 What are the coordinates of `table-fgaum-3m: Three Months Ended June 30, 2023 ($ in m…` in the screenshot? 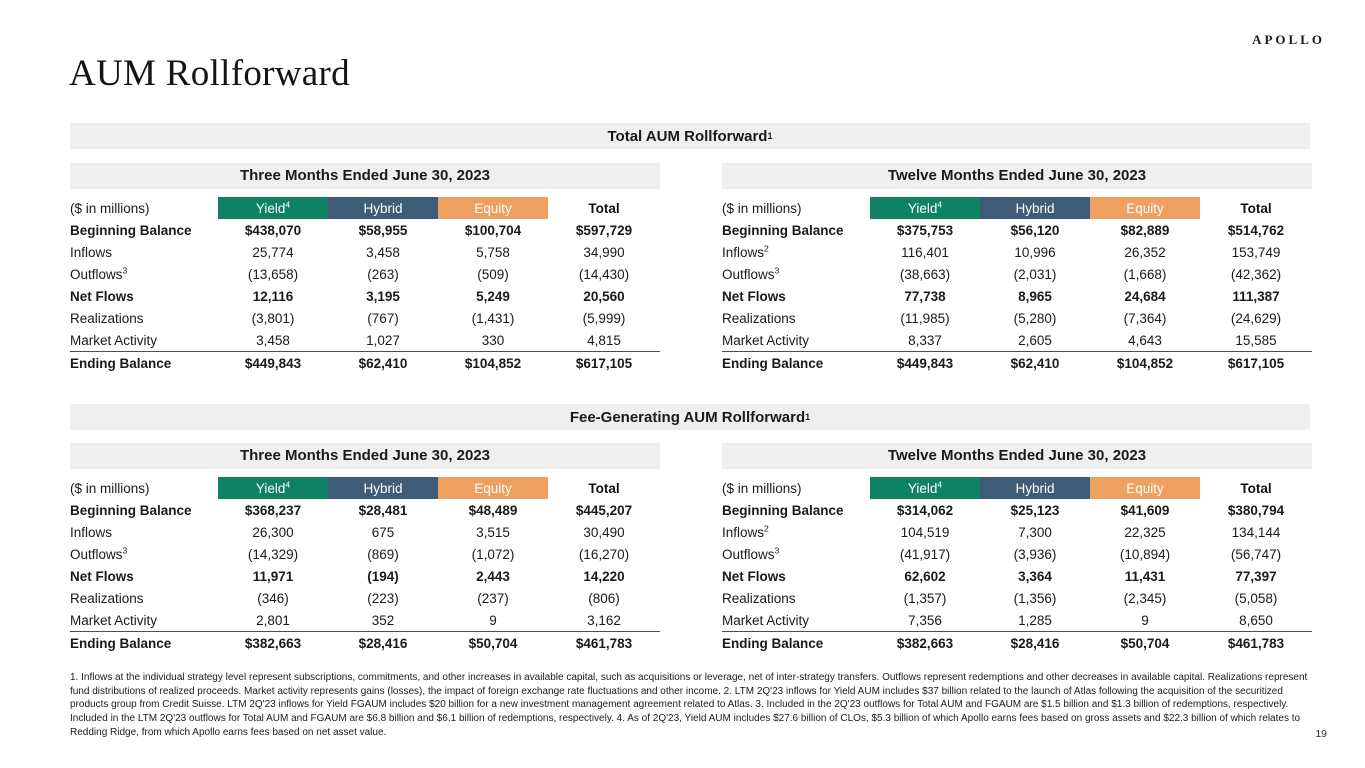 It's located at (365, 548).